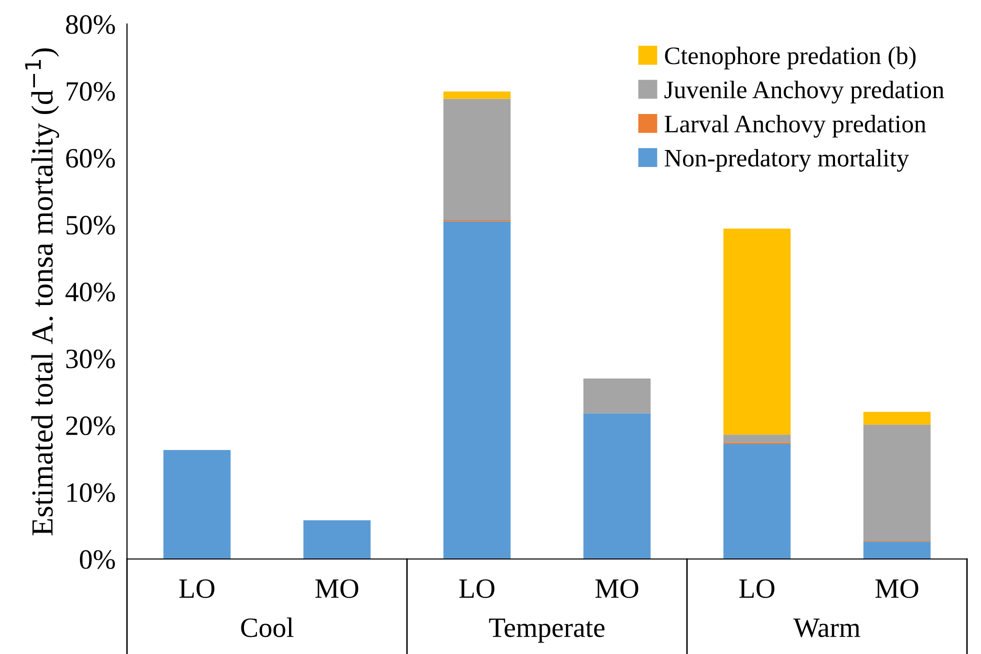  What do you see at coordinates (804, 92) in the screenshot?
I see `legend-label: Juvenile Anchovy predation` at bounding box center [804, 92].